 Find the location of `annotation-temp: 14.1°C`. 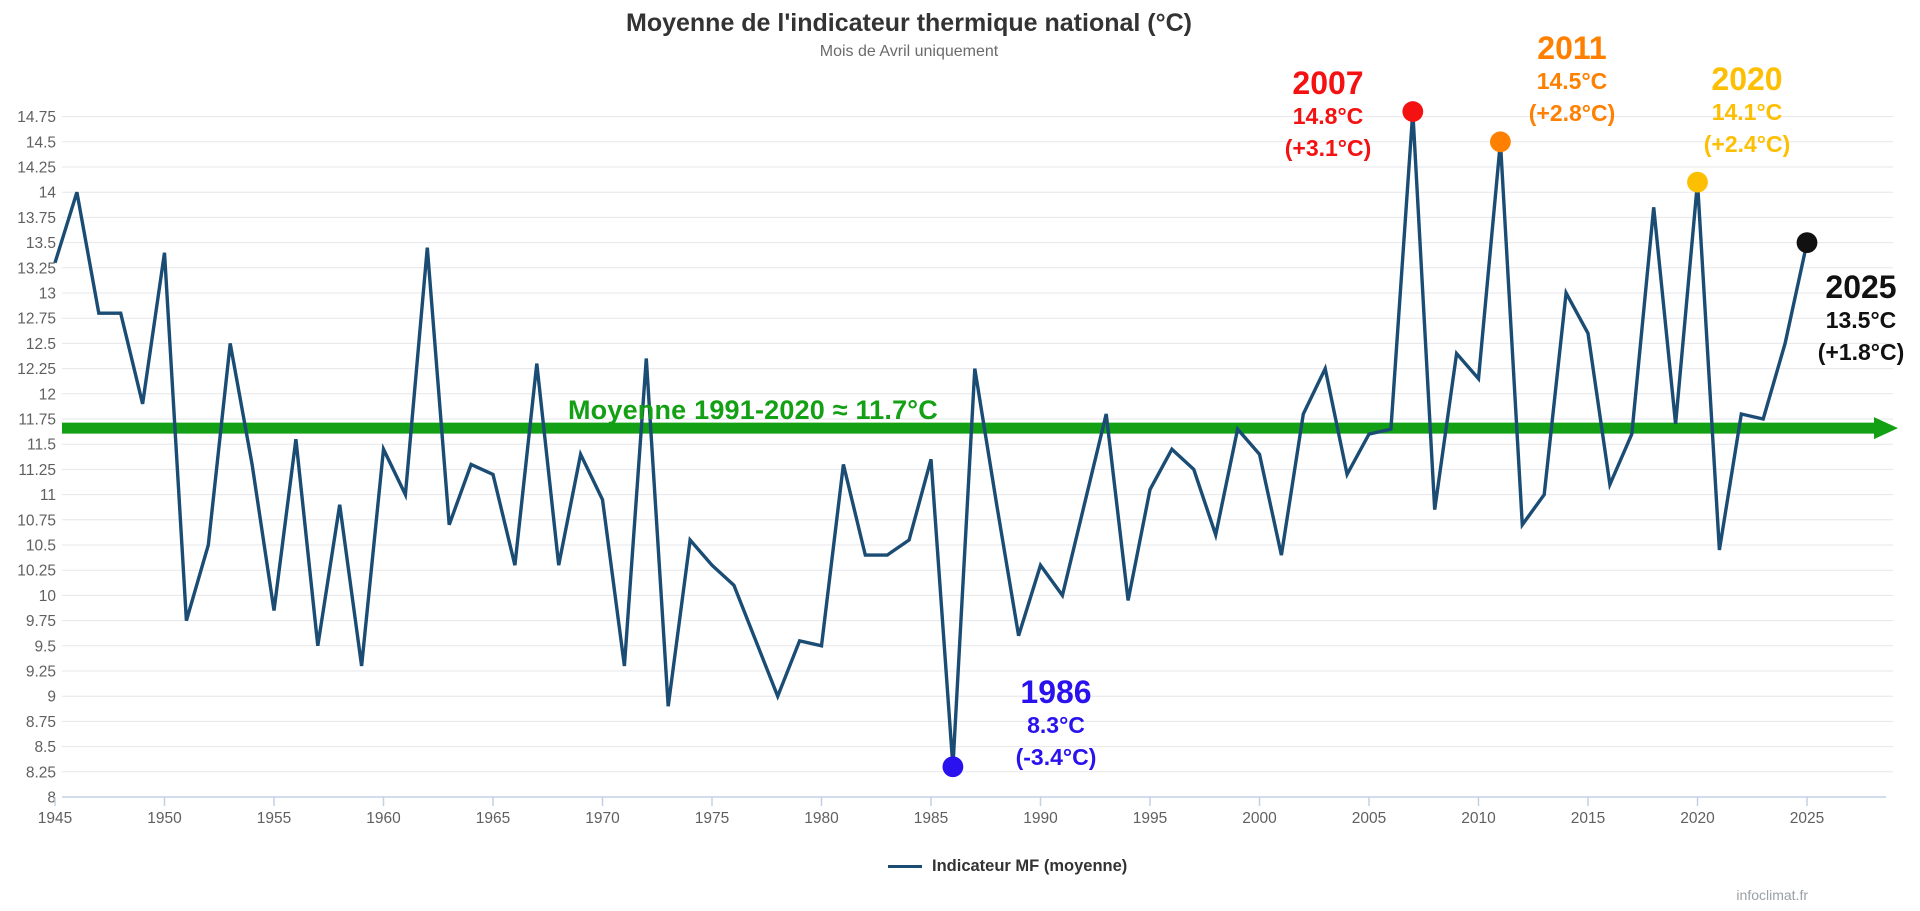

annotation-temp: 14.1°C is located at coordinates (1747, 112).